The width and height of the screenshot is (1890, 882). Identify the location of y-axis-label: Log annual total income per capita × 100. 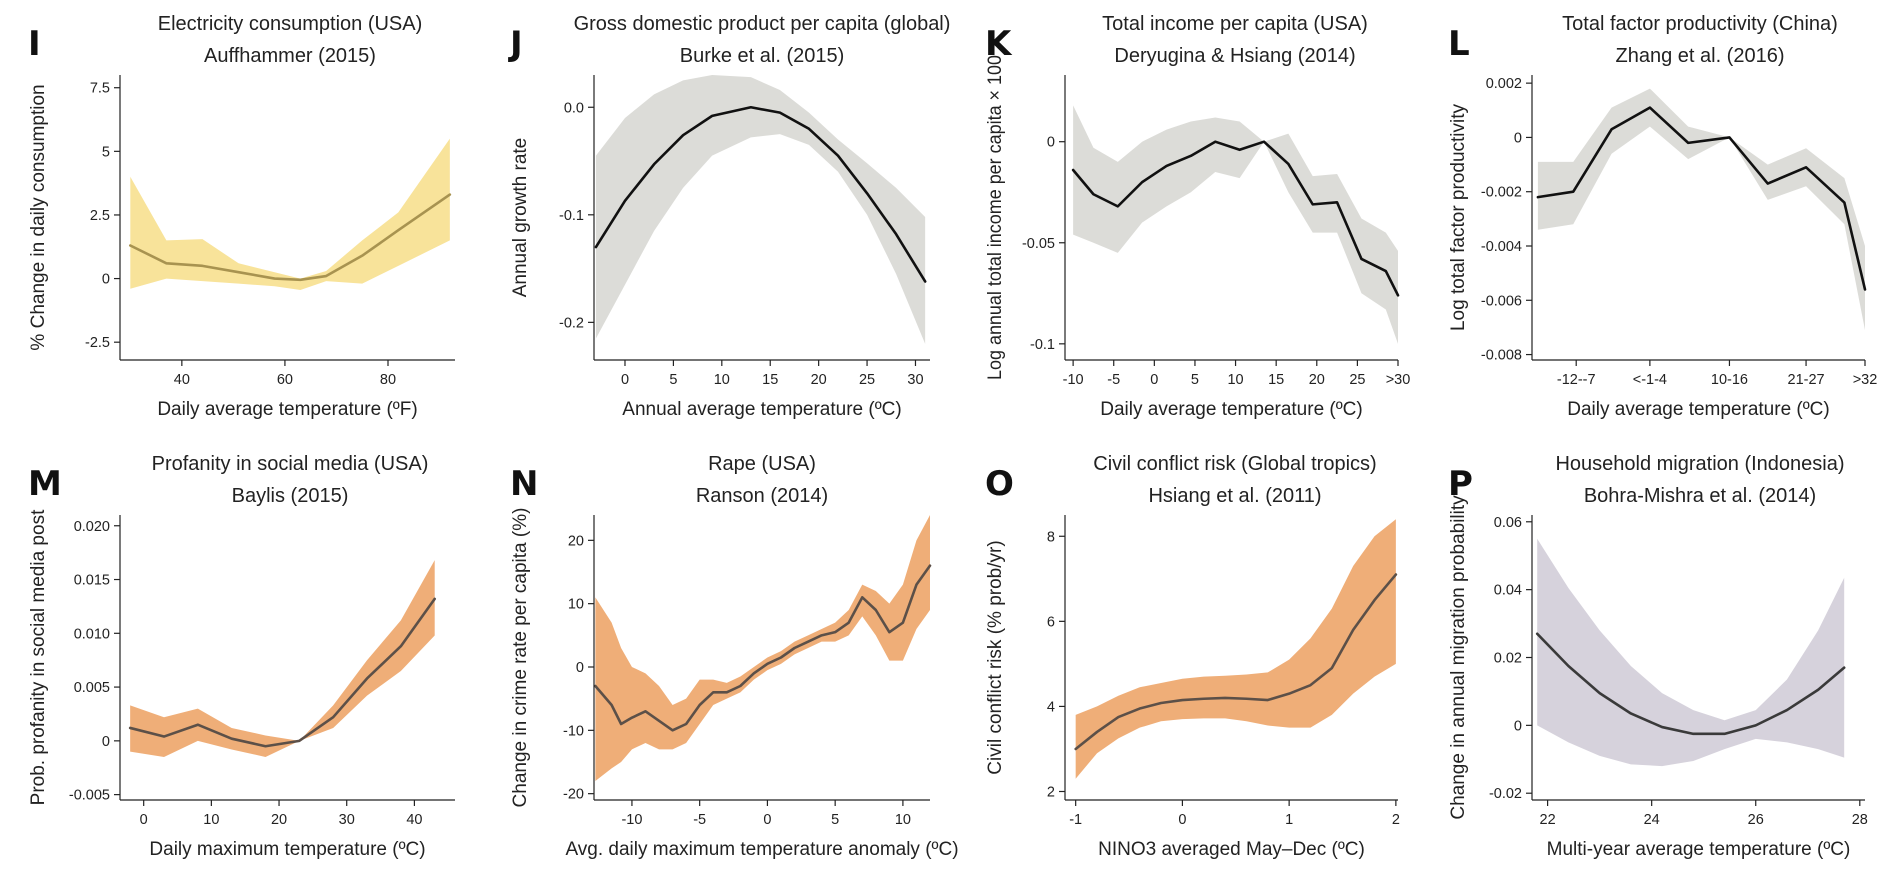
(995, 217).